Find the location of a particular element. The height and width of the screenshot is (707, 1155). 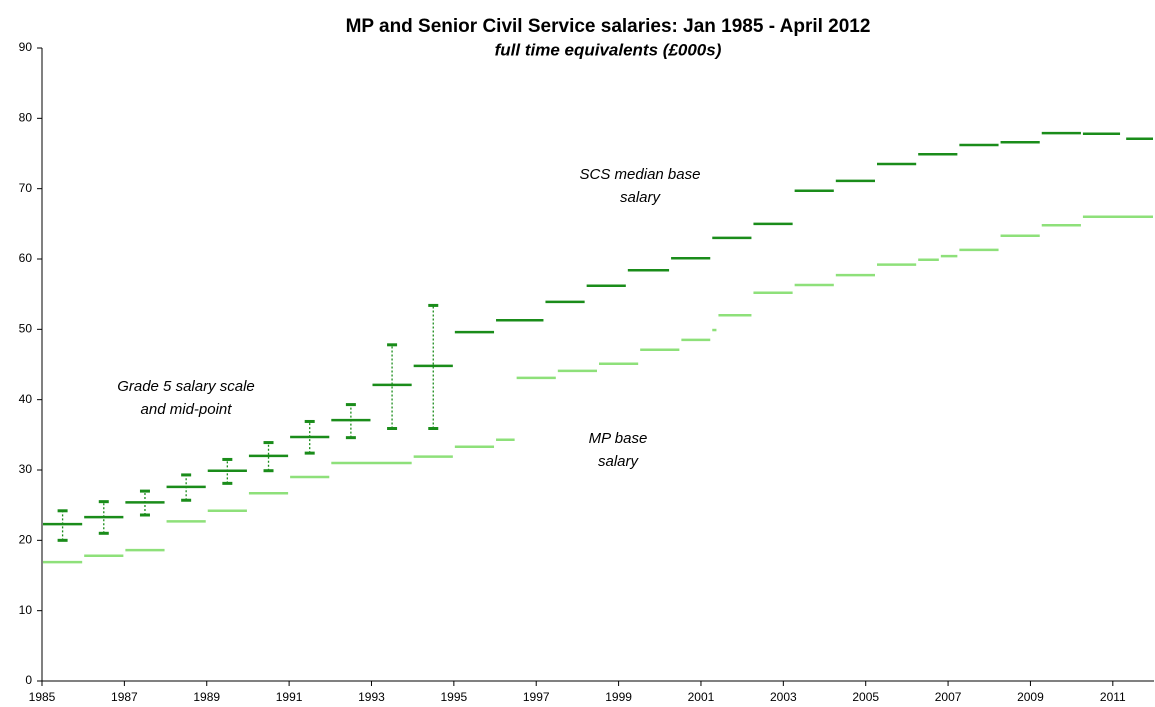

x-tick-label: 2005 is located at coordinates (865, 697).